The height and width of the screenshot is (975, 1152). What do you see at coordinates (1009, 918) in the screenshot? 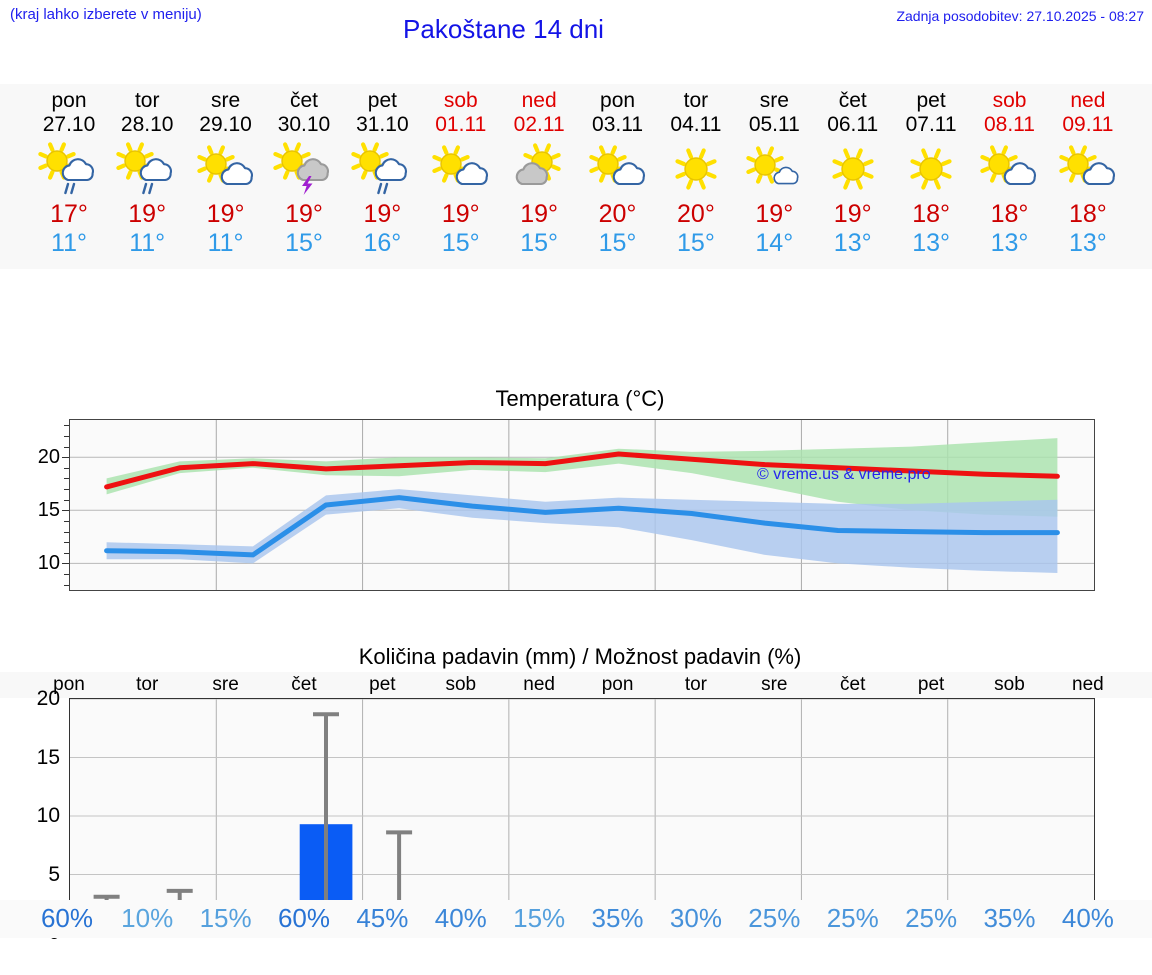
I see `precipitation-probability-label: 35%` at bounding box center [1009, 918].